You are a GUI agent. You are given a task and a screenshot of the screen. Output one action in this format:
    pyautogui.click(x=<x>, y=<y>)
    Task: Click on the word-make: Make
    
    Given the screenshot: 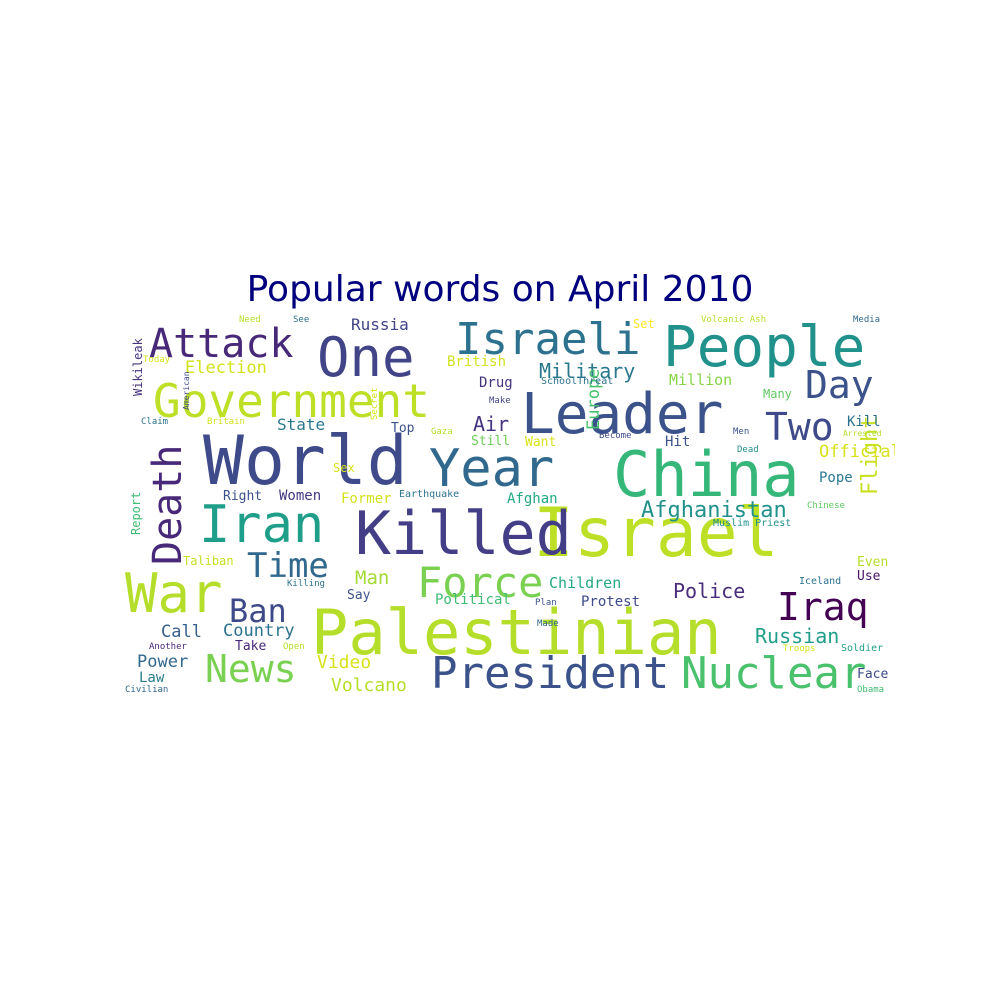 What is the action you would take?
    pyautogui.click(x=500, y=401)
    